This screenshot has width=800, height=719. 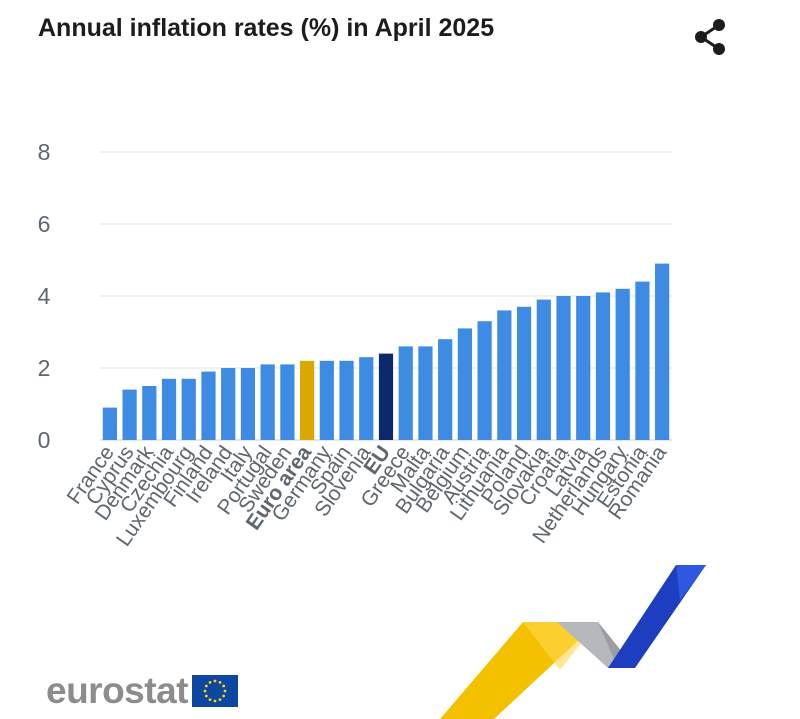 What do you see at coordinates (169, 409) in the screenshot?
I see `bar-czechia` at bounding box center [169, 409].